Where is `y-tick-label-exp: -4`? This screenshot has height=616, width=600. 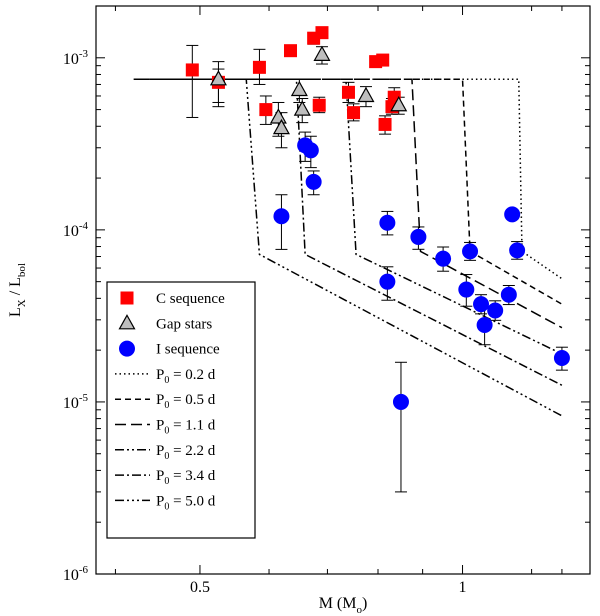 y-tick-label-exp: -4 is located at coordinates (84, 226).